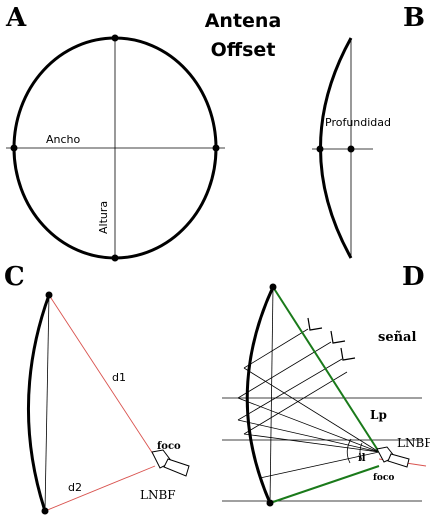 This screenshot has width=430, height=524. Describe the element at coordinates (270, 503) in the screenshot. I see `dish-d-bottom-point` at that location.